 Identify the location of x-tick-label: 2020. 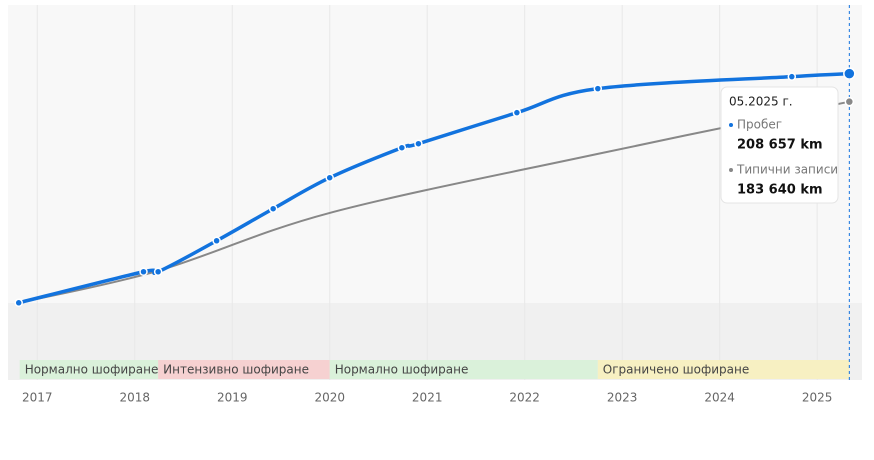
(329, 398).